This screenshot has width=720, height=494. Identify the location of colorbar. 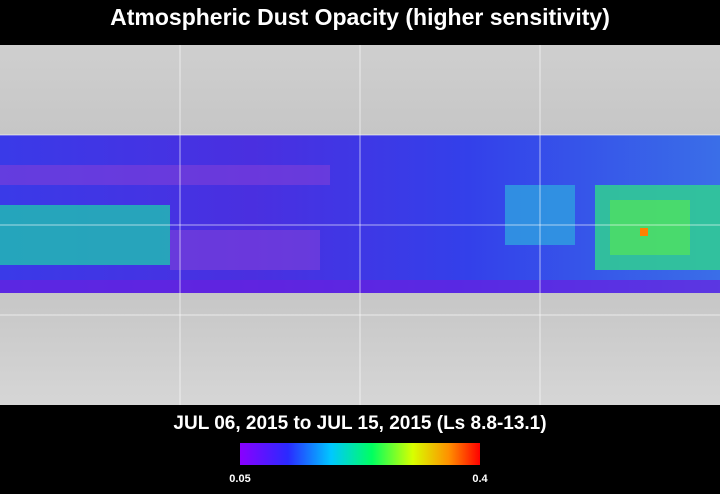
(360, 454).